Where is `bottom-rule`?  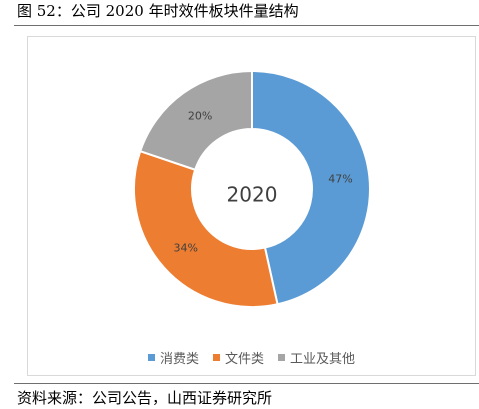
bottom-rule is located at coordinates (246, 383).